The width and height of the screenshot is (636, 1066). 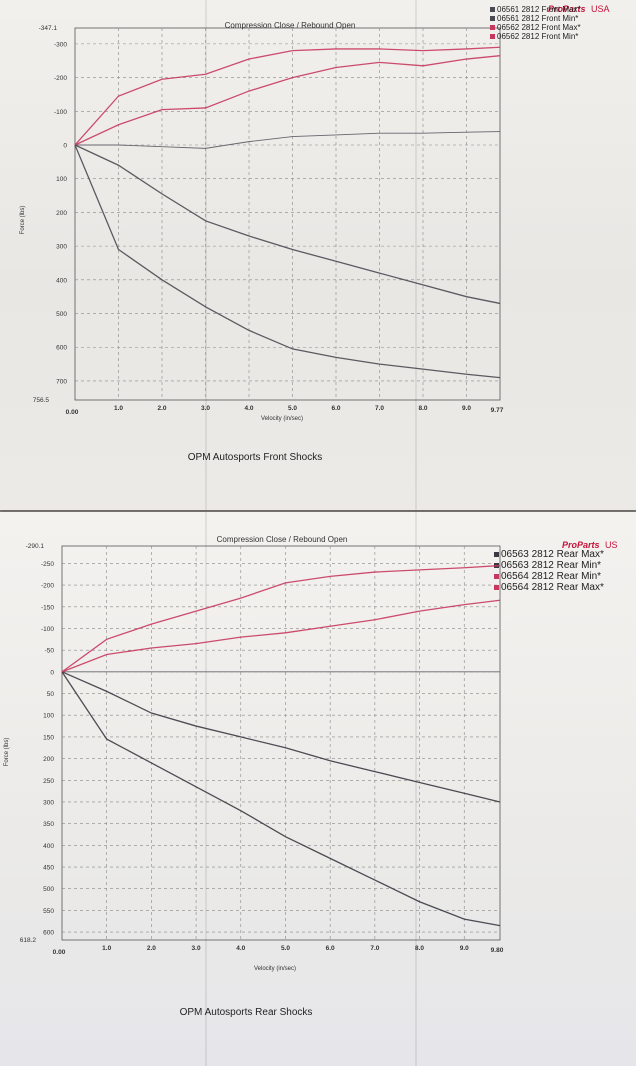 I want to click on legend-entry: 06561 2812 Front Max*, so click(x=539, y=9).